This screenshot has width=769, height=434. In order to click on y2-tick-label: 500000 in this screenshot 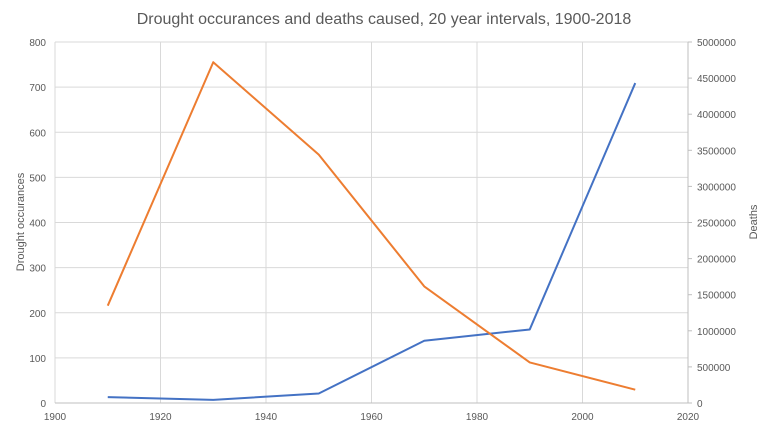, I will do `click(714, 368)`.